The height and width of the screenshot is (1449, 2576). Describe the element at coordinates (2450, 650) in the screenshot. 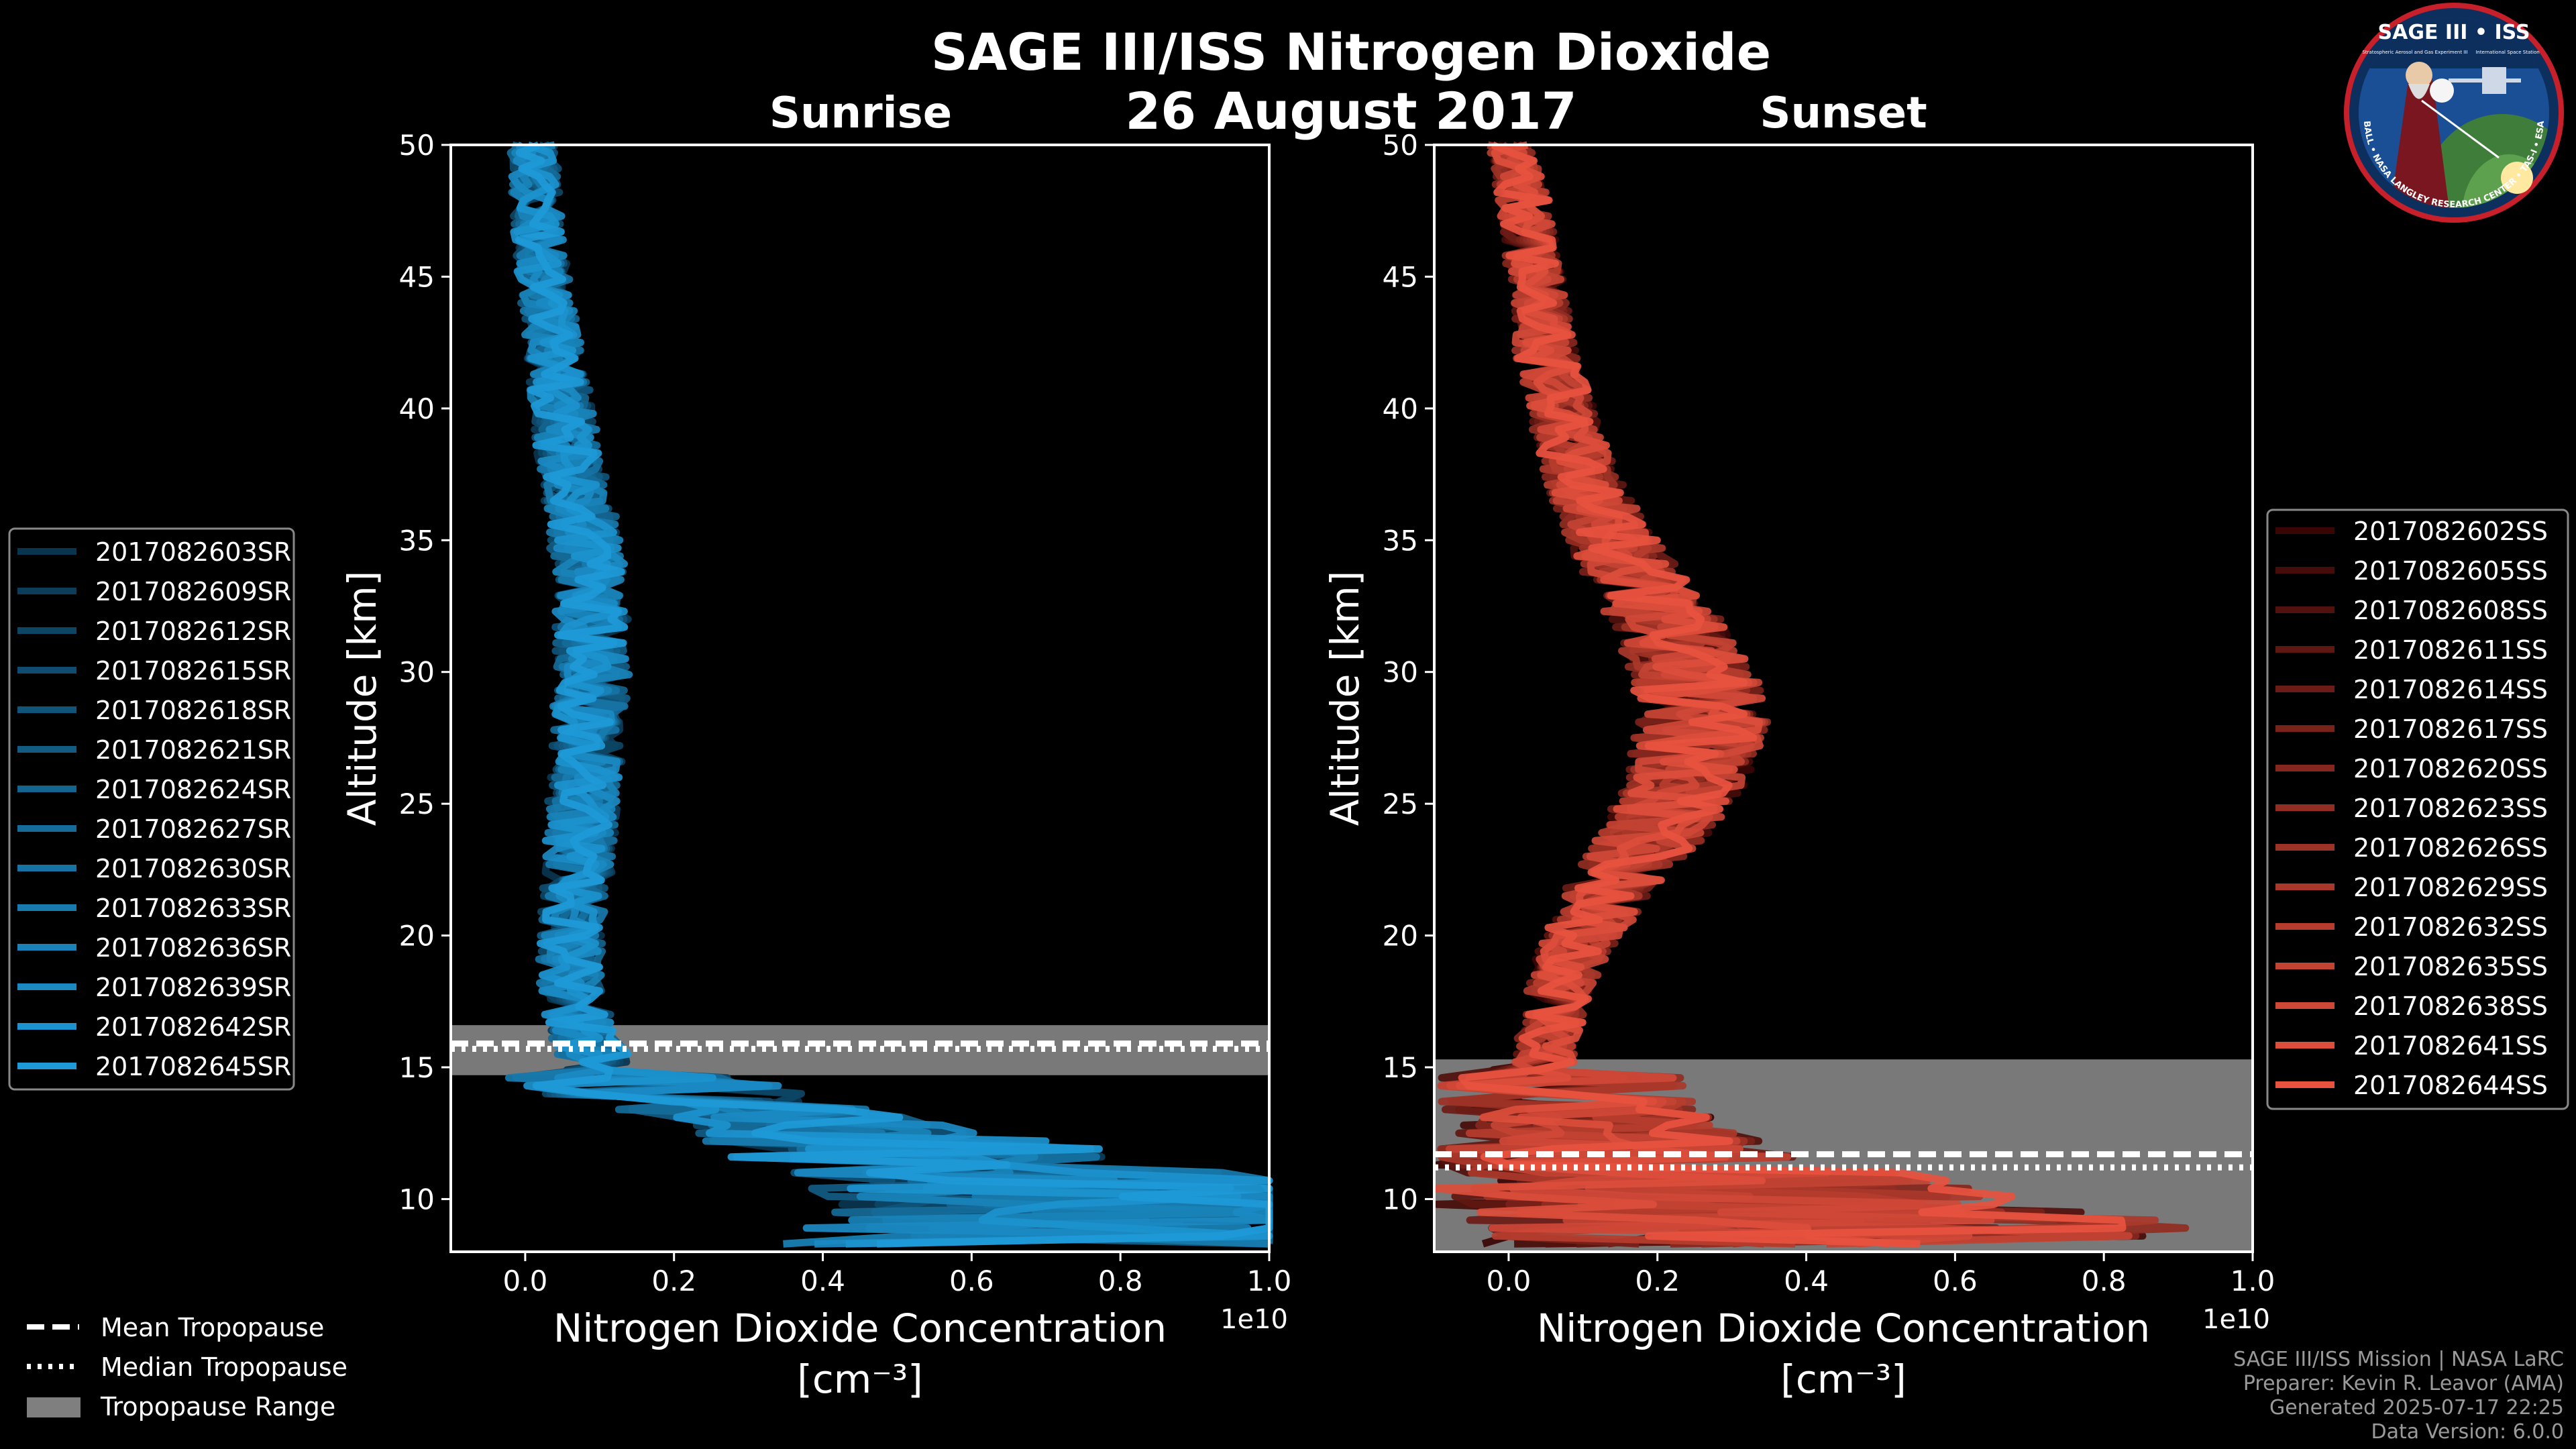

I see `sunset-legend-label: 2017082611SS` at that location.